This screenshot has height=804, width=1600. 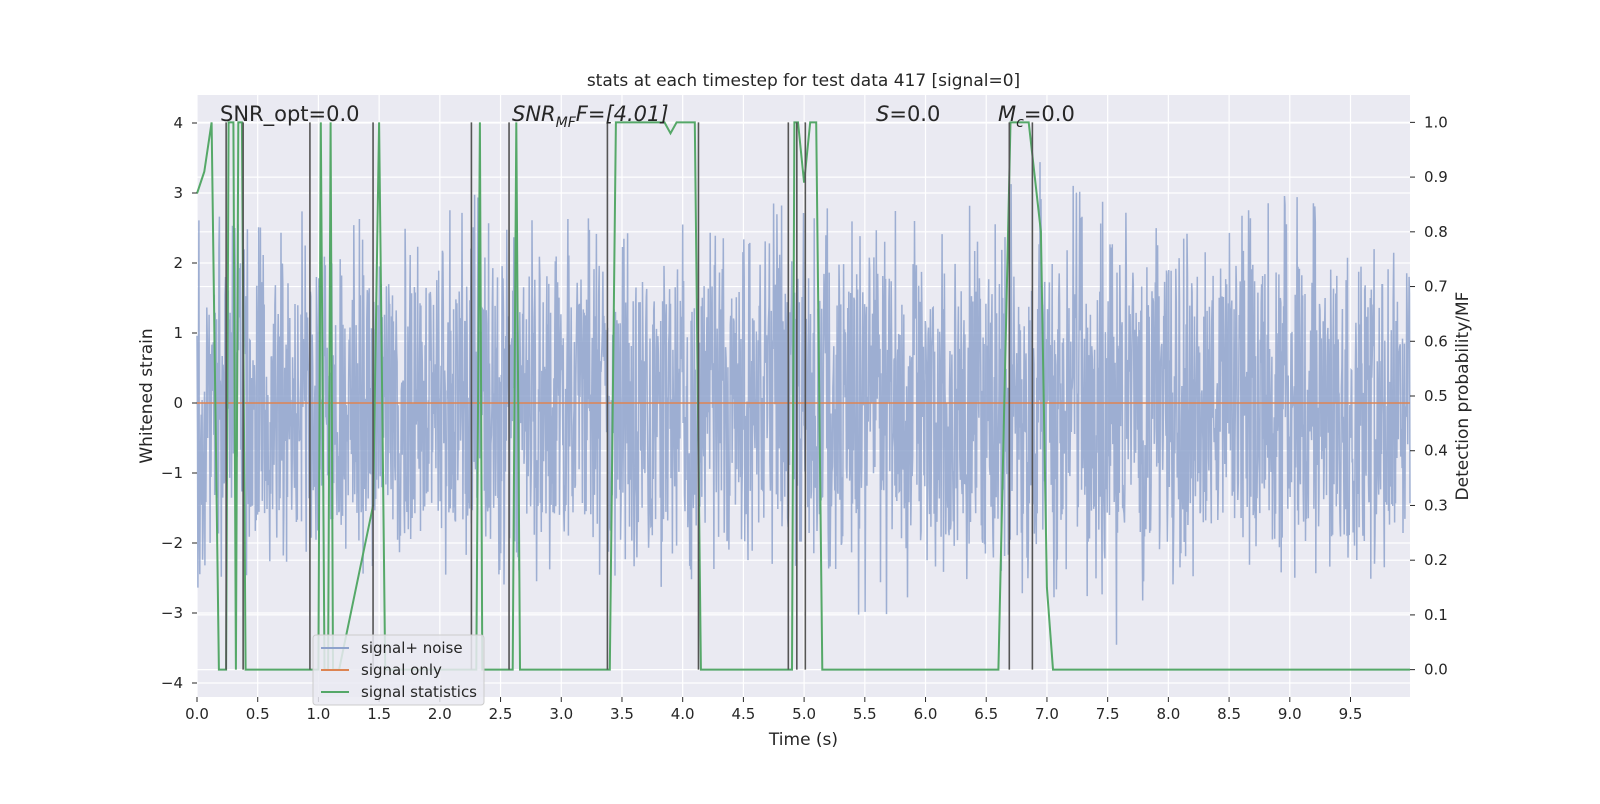 What do you see at coordinates (865, 714) in the screenshot?
I see `x-tick-label: 5.5` at bounding box center [865, 714].